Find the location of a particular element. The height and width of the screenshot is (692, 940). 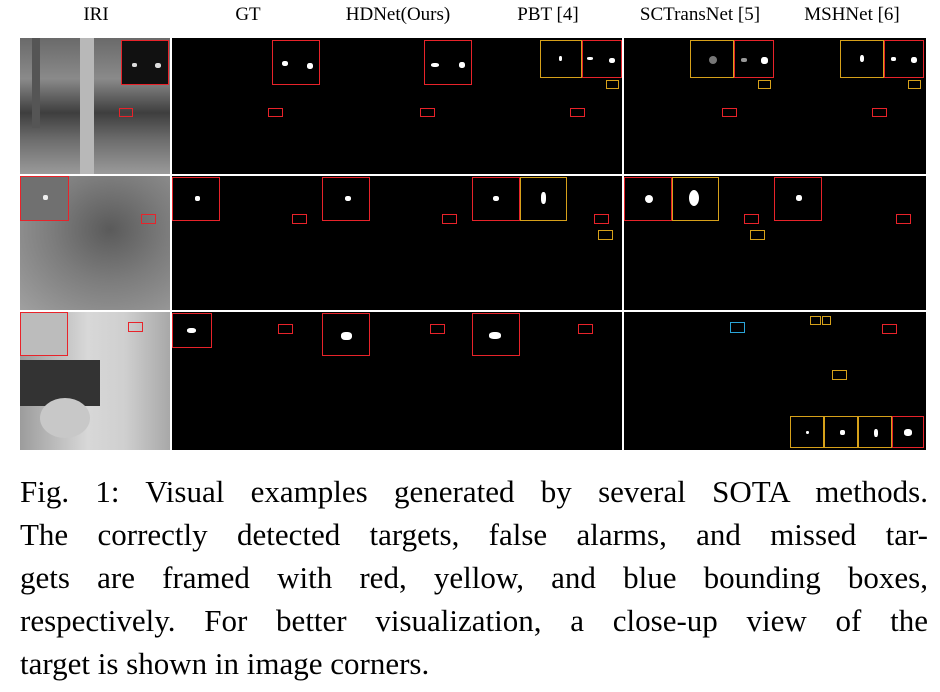

row2-pbt-image is located at coordinates (547, 243).